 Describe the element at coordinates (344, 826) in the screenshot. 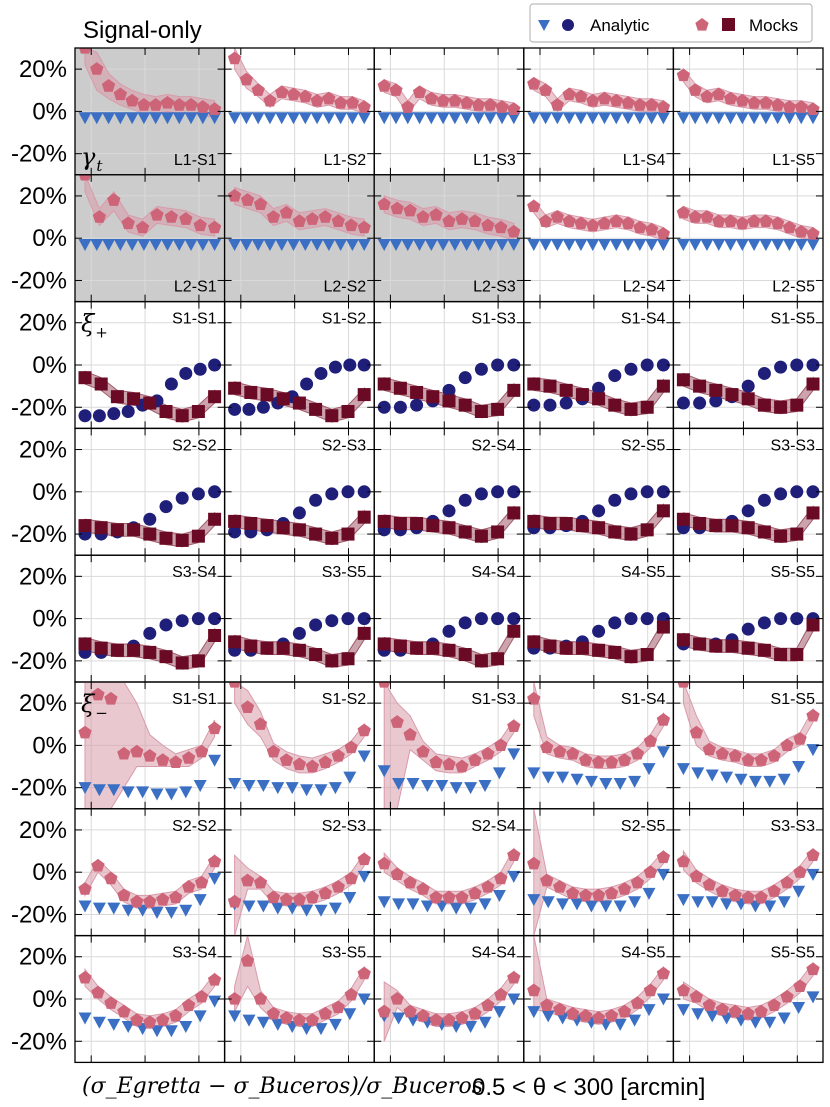

I see `panel-label: S2-S3` at that location.